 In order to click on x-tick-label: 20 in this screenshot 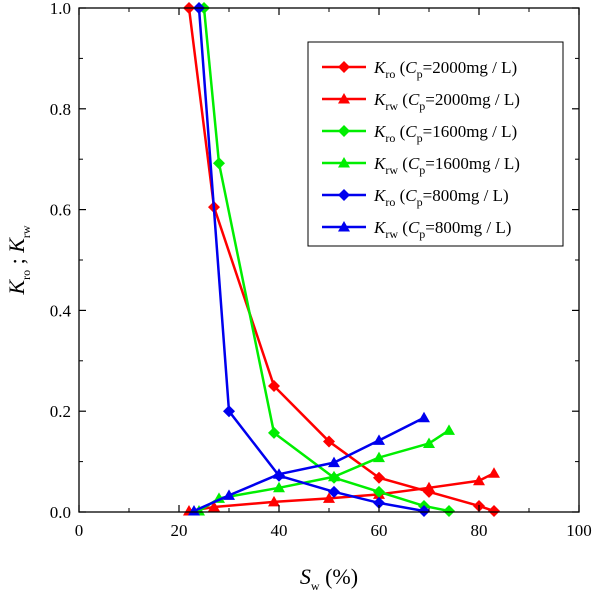, I will do `click(179, 530)`.